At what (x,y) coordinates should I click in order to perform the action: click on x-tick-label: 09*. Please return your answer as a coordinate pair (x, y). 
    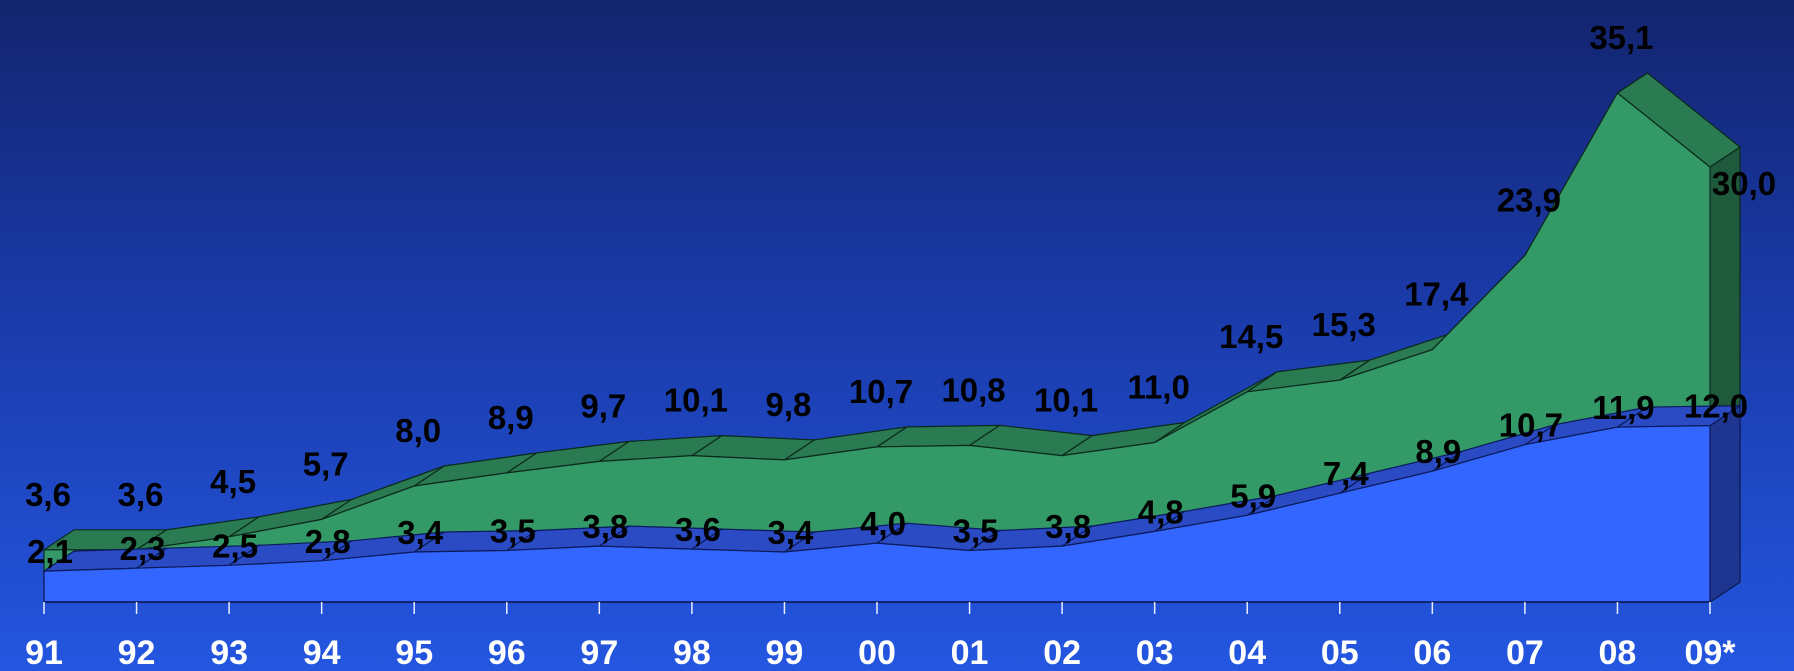
    Looking at the image, I should click on (1710, 652).